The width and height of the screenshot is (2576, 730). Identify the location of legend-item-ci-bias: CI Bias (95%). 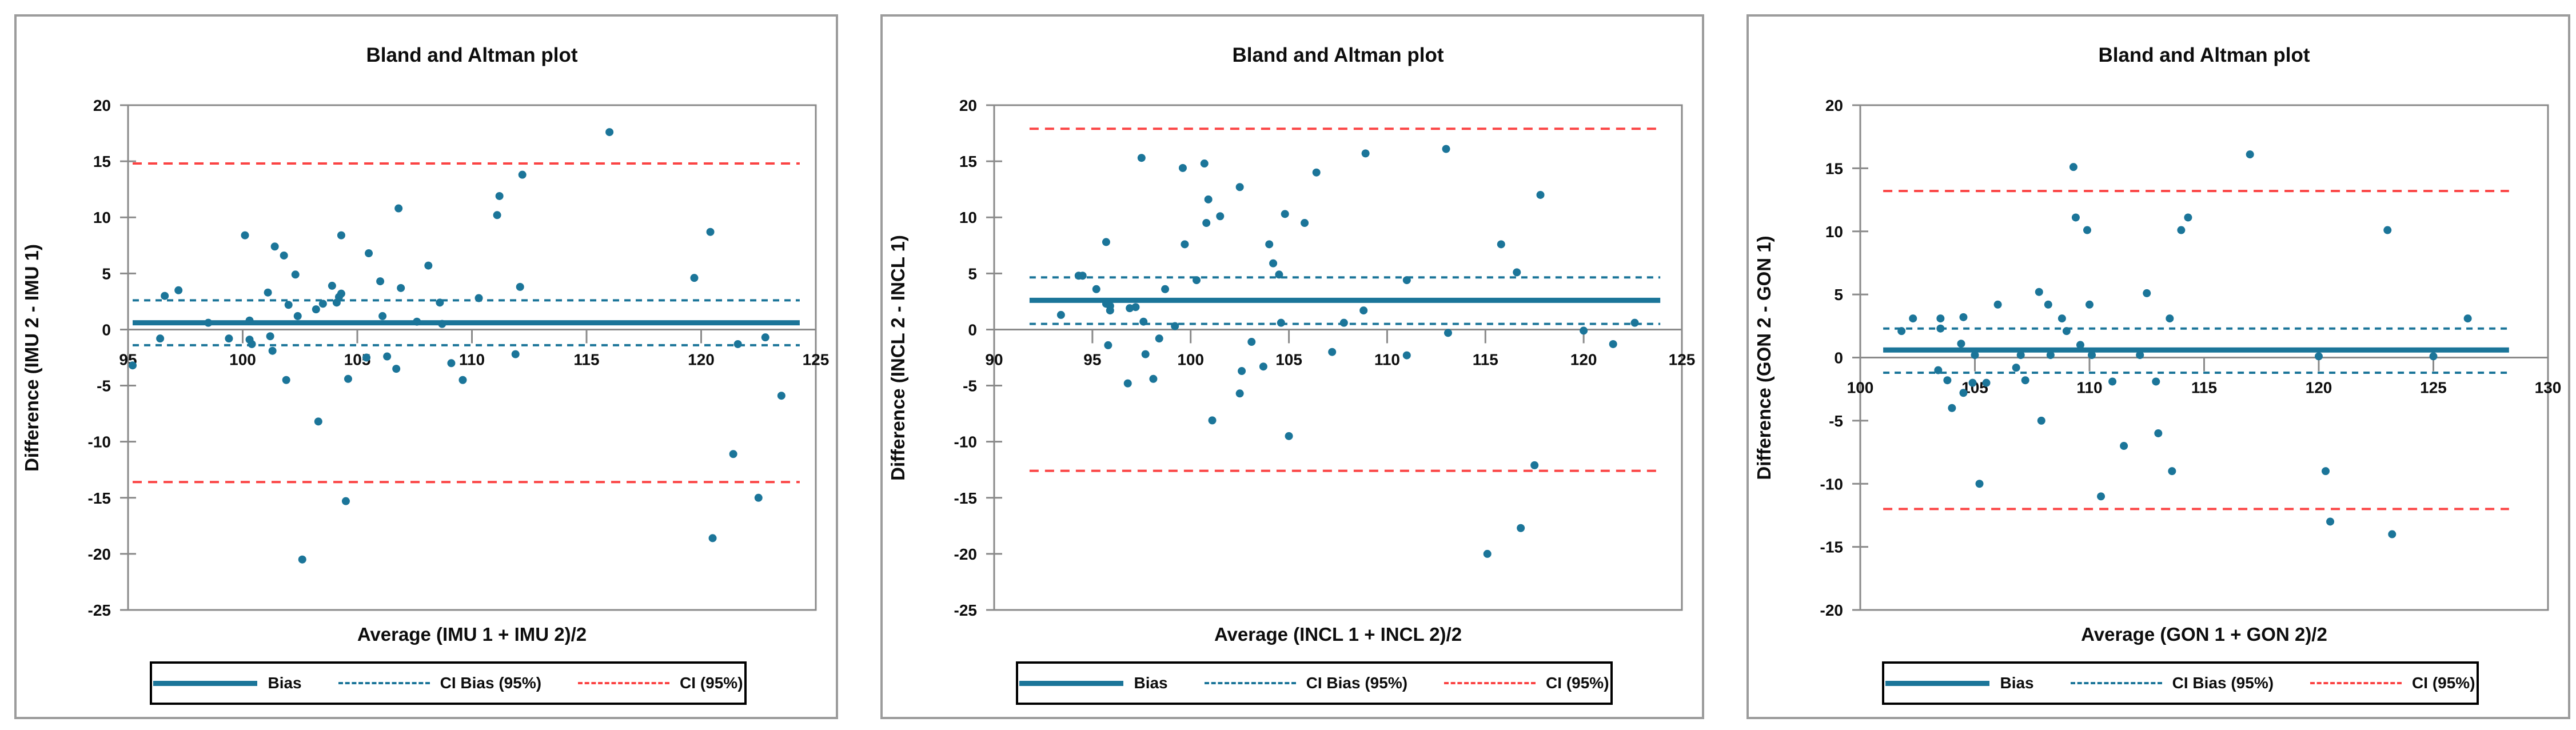
(2172, 683).